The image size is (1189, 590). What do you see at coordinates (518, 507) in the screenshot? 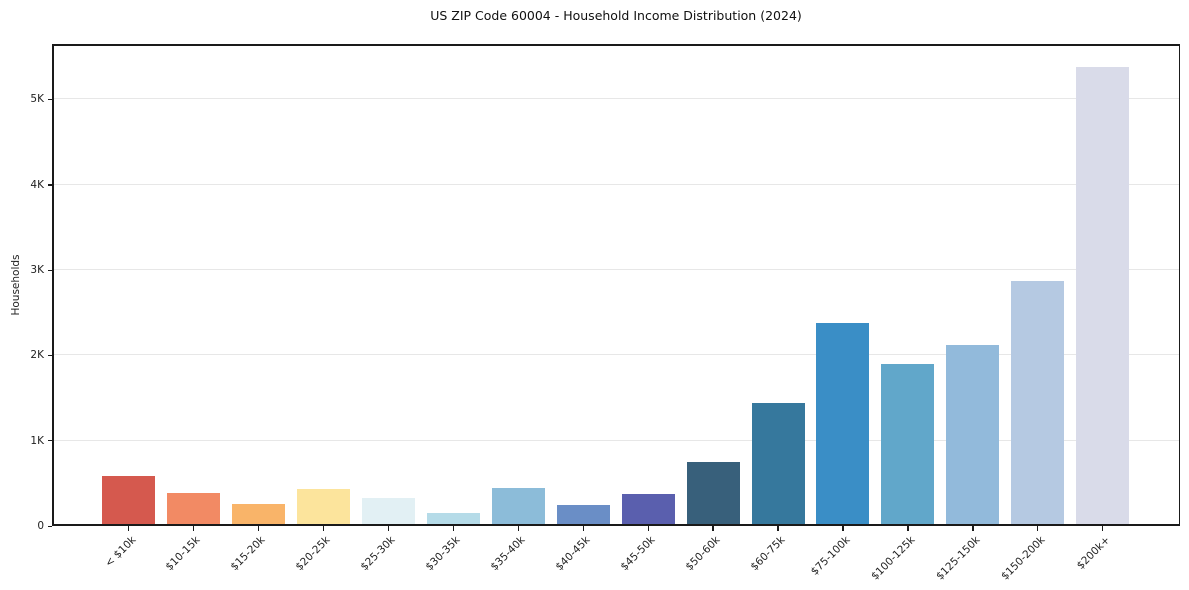
I see `bar-35-40k` at bounding box center [518, 507].